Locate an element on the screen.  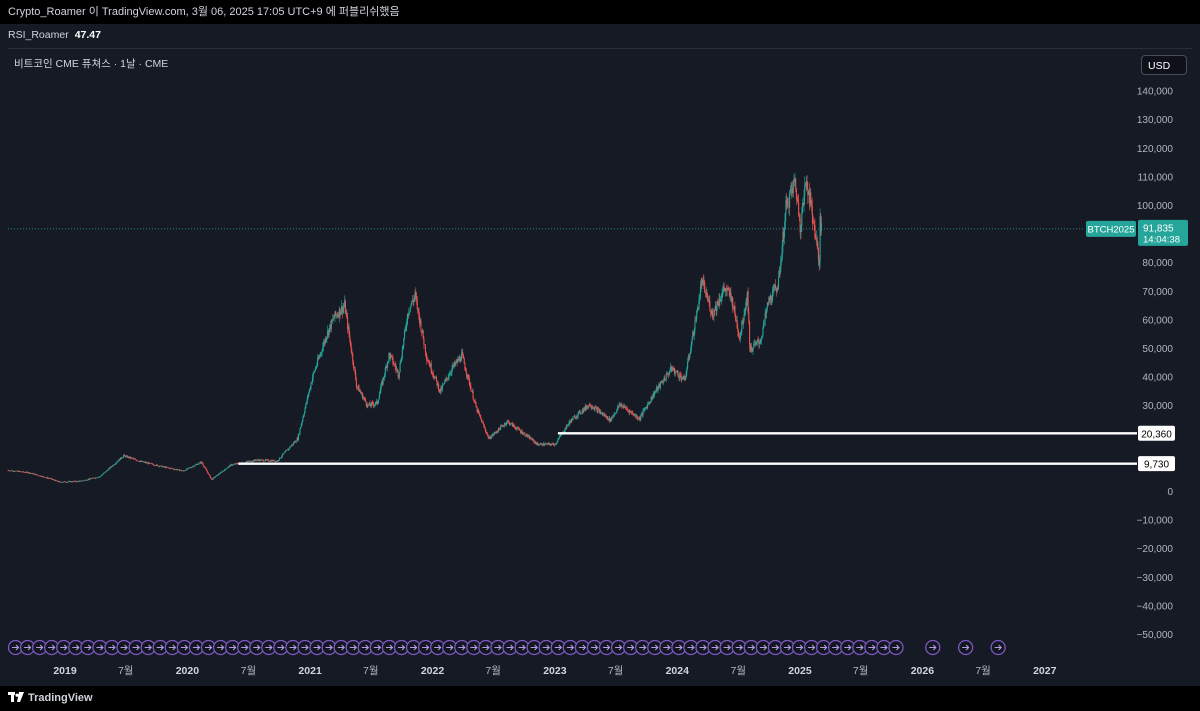
indicator-legend: RSI_Roamer 47.47 is located at coordinates (54, 35).